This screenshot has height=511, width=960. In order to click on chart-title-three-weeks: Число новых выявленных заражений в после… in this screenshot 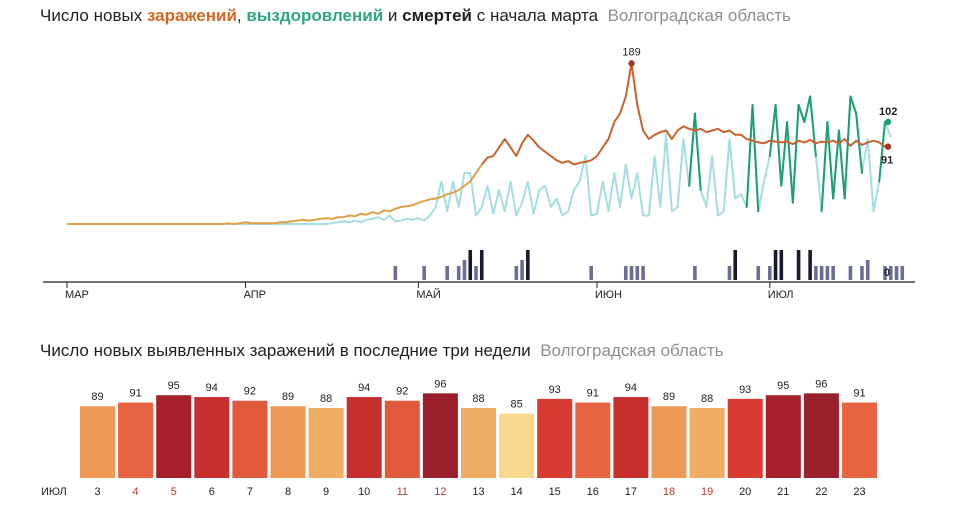, I will do `click(382, 351)`.